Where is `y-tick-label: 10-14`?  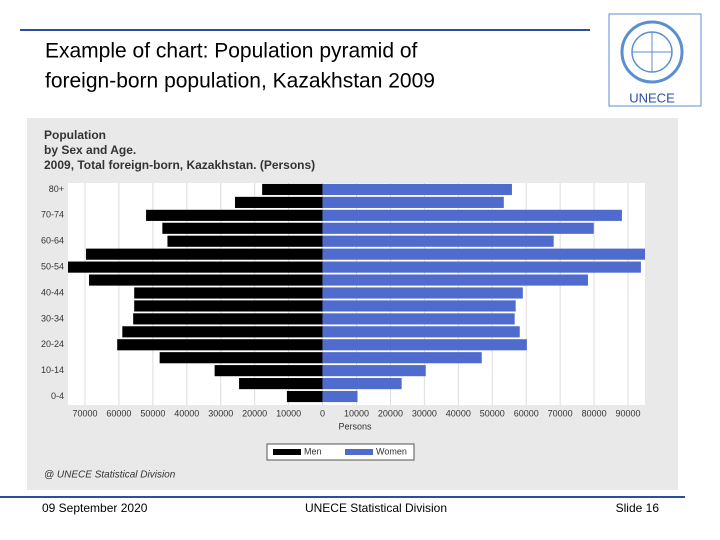
y-tick-label: 10-14 is located at coordinates (52, 370).